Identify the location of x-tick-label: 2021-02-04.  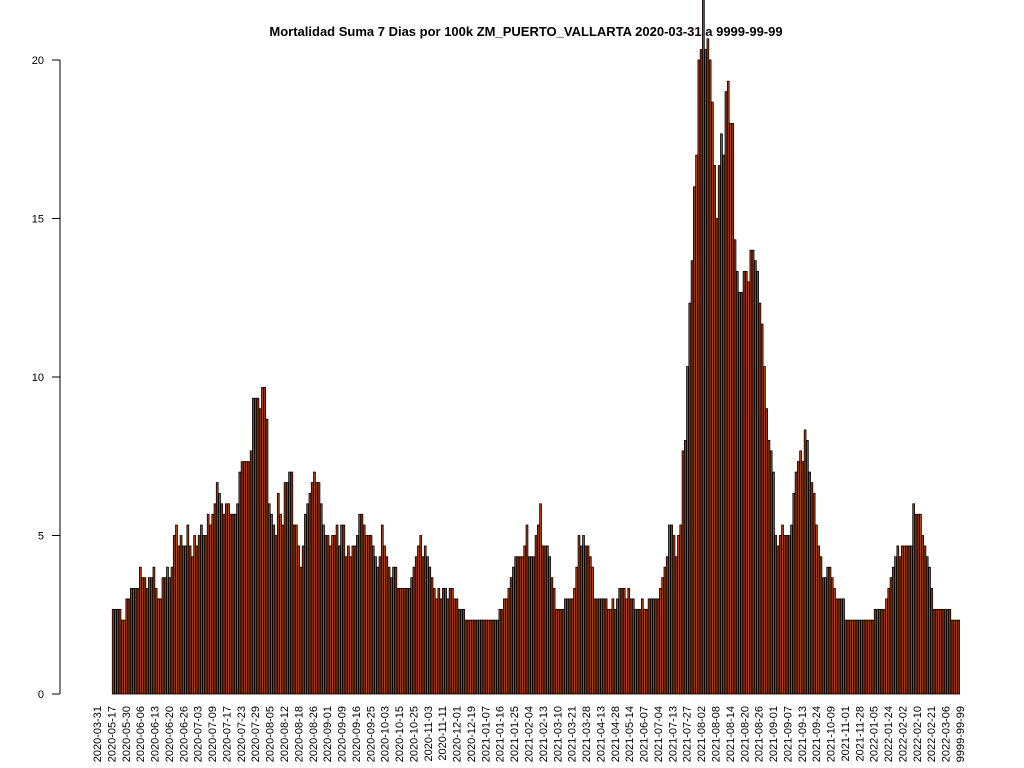
(530, 734).